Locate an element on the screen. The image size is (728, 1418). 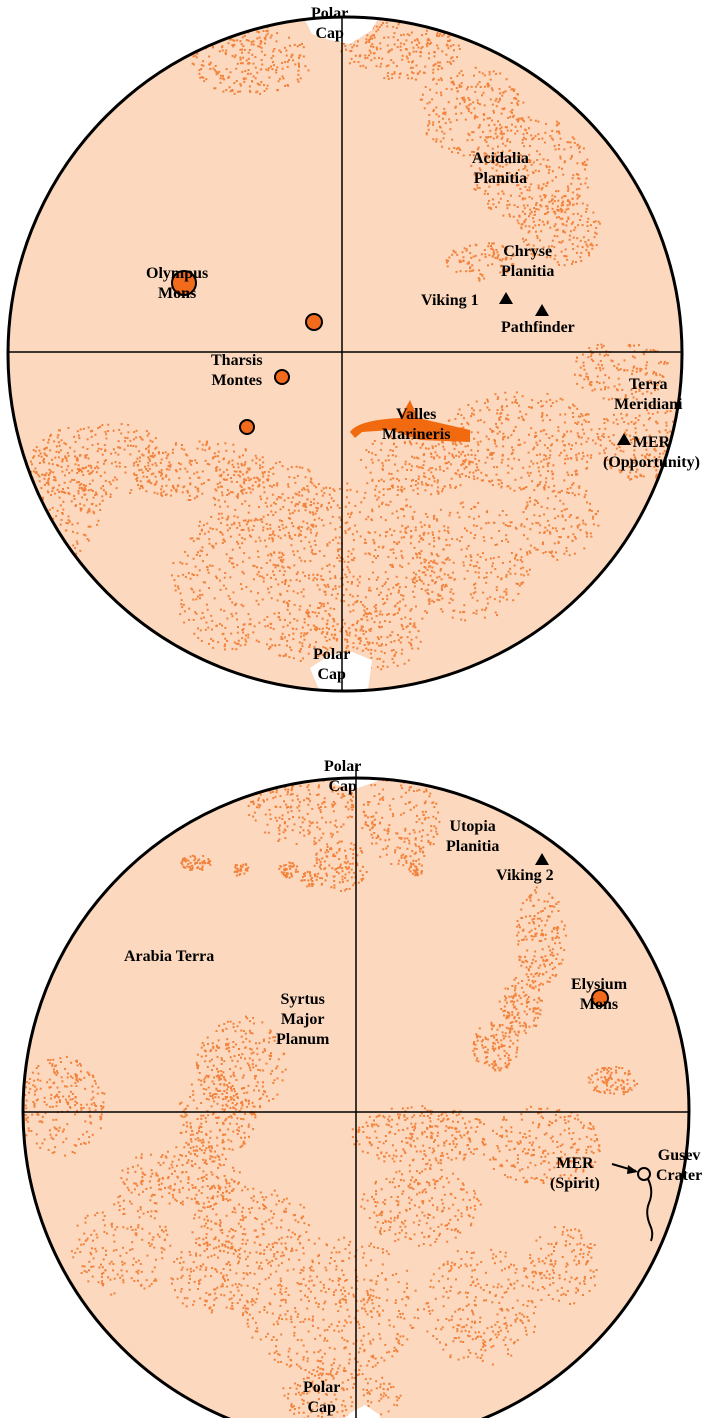
terra-meridiani-label: Terra Meridiani is located at coordinates (648, 394).